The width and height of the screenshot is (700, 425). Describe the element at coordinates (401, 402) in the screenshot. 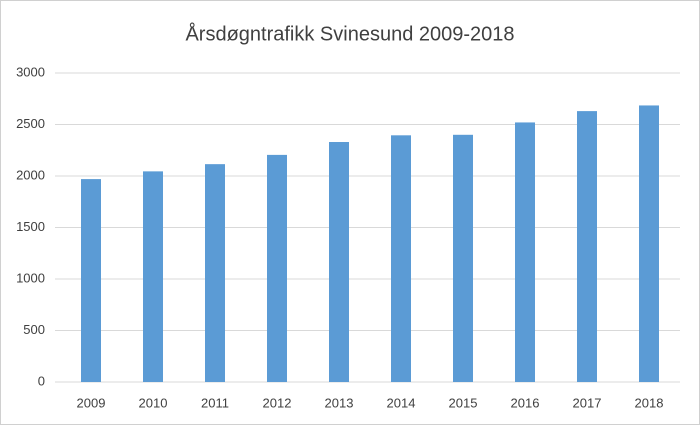

I see `x-tick-label: 2014` at that location.